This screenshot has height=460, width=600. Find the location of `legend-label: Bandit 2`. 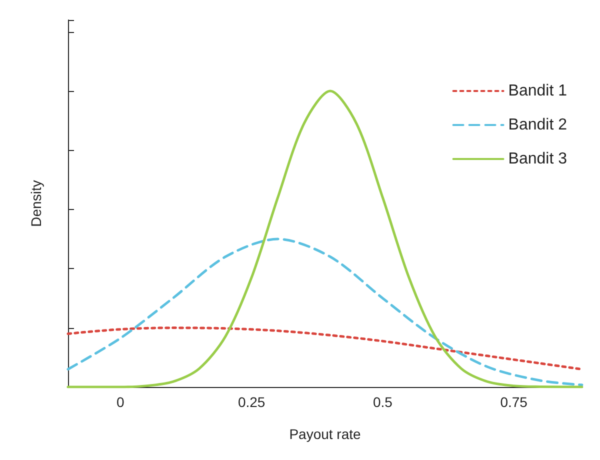

legend-label: Bandit 2 is located at coordinates (538, 125).